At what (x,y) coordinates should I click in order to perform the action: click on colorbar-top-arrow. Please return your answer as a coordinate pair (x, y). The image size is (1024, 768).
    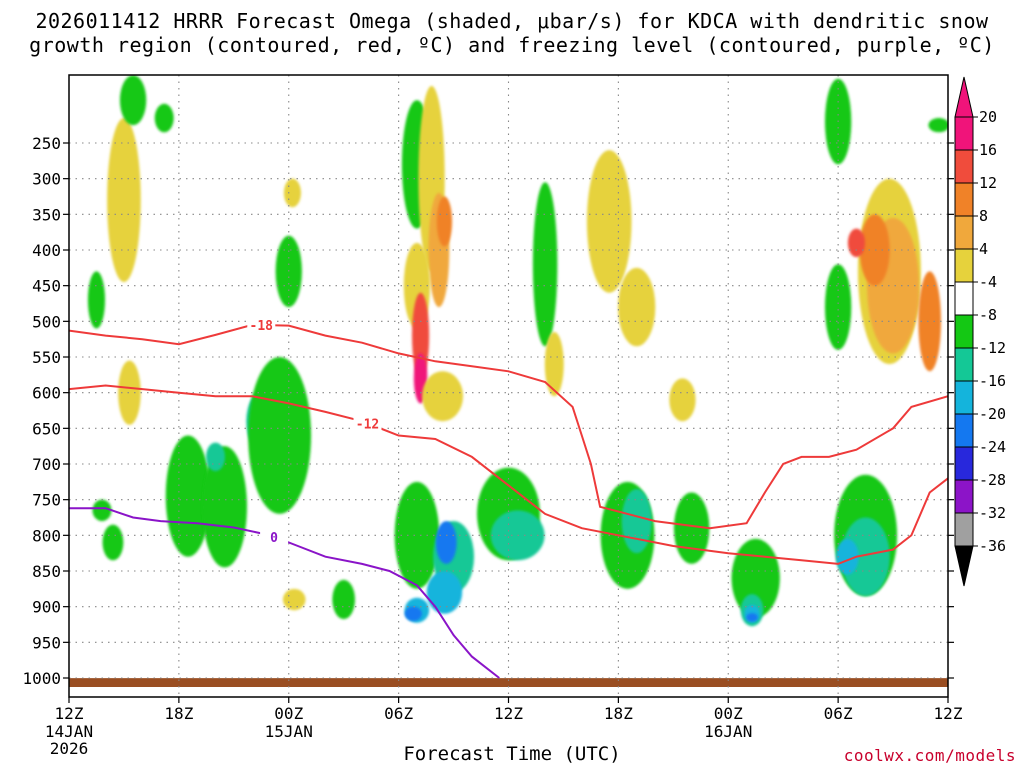
    Looking at the image, I should click on (964, 97).